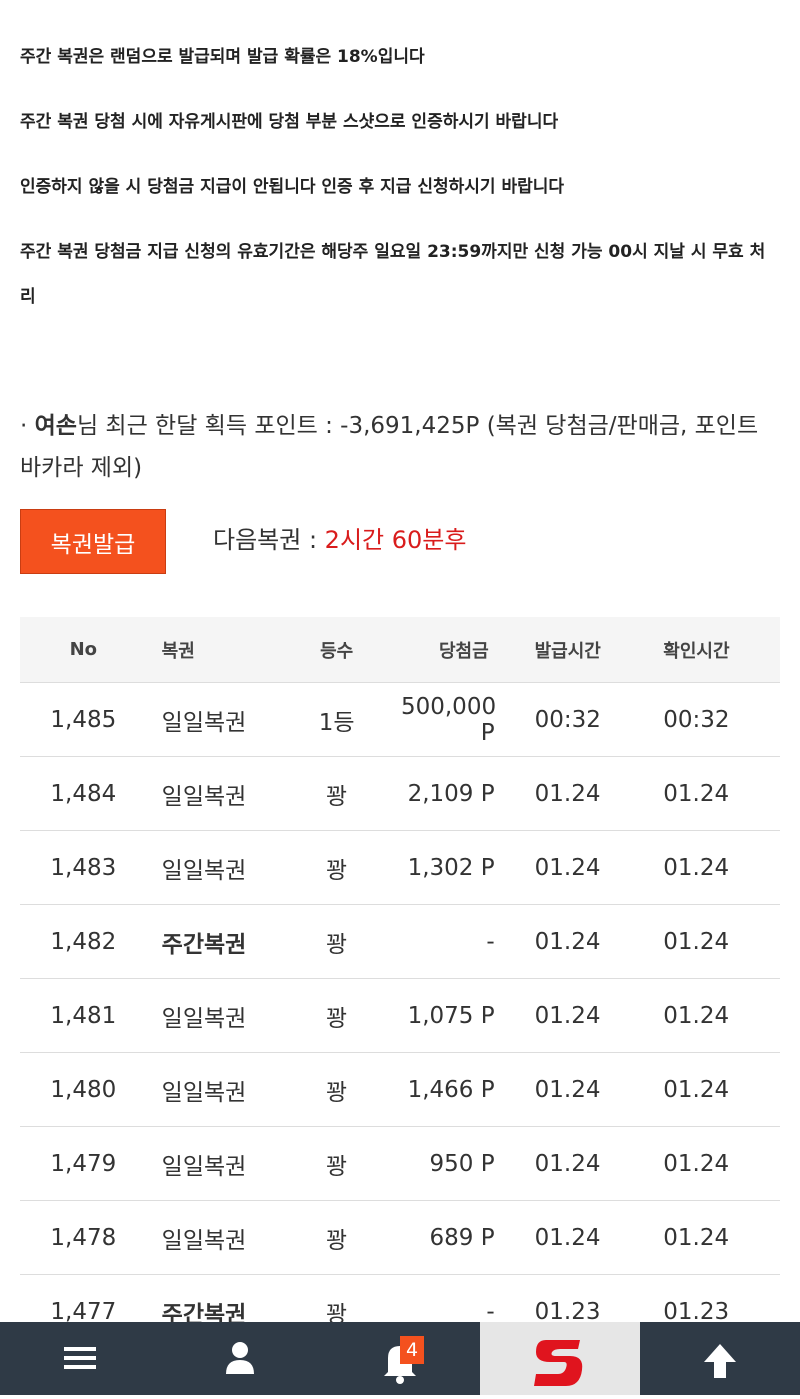  I want to click on next-value: 2시간 60분후, so click(395, 540).